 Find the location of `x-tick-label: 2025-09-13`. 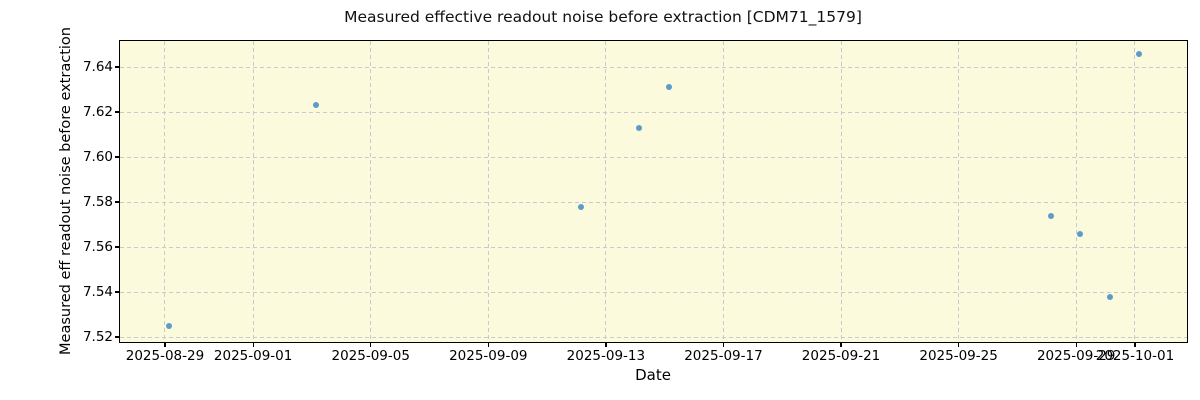

x-tick-label: 2025-09-13 is located at coordinates (606, 356).